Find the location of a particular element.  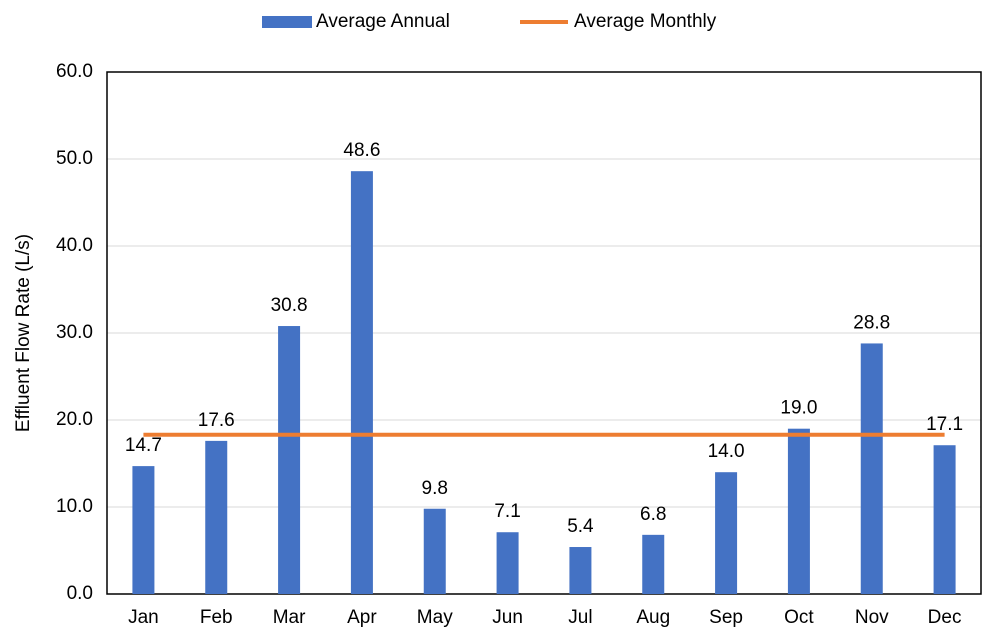

data-label: 9.8 is located at coordinates (435, 488).